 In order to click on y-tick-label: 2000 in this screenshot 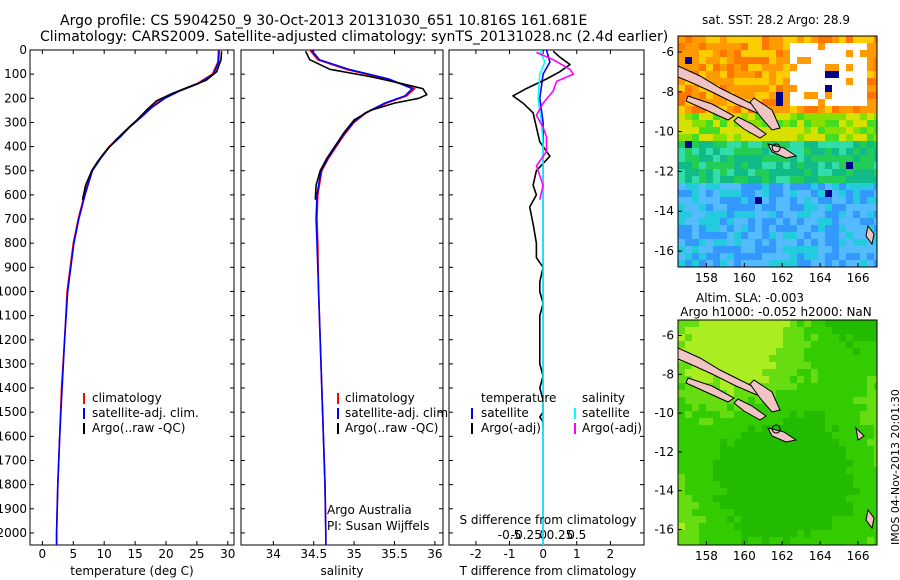, I will do `click(13, 533)`.